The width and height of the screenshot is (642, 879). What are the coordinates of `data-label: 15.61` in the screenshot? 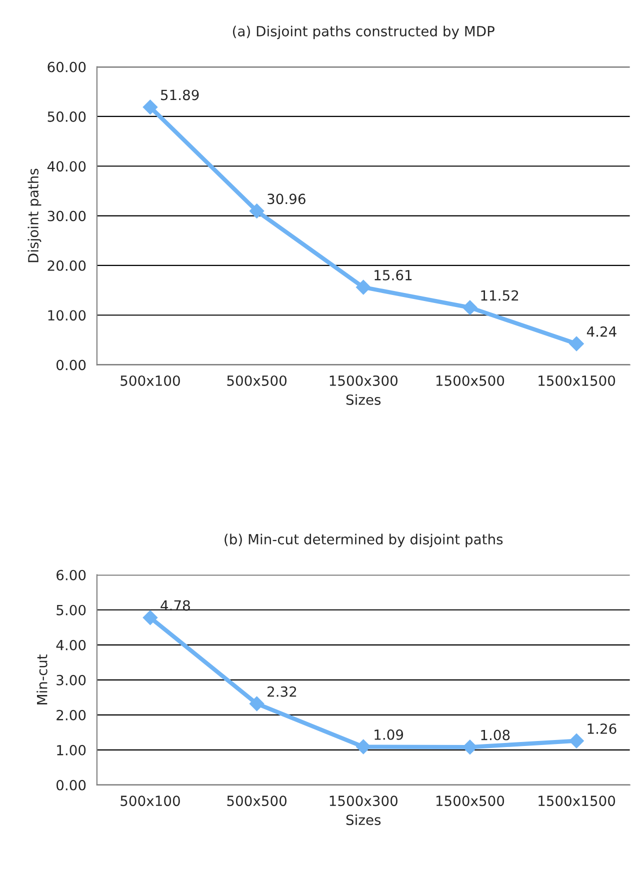 It's located at (393, 275).